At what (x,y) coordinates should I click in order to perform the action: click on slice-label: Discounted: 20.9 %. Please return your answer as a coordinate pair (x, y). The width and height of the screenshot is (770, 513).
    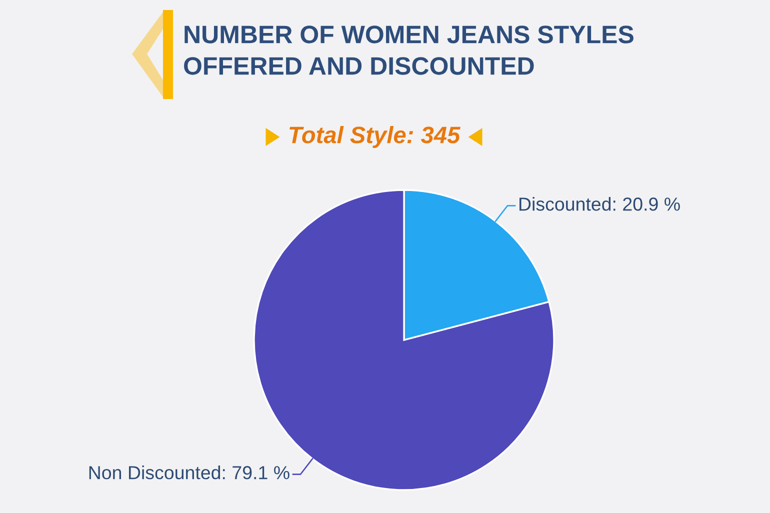
    Looking at the image, I should click on (600, 204).